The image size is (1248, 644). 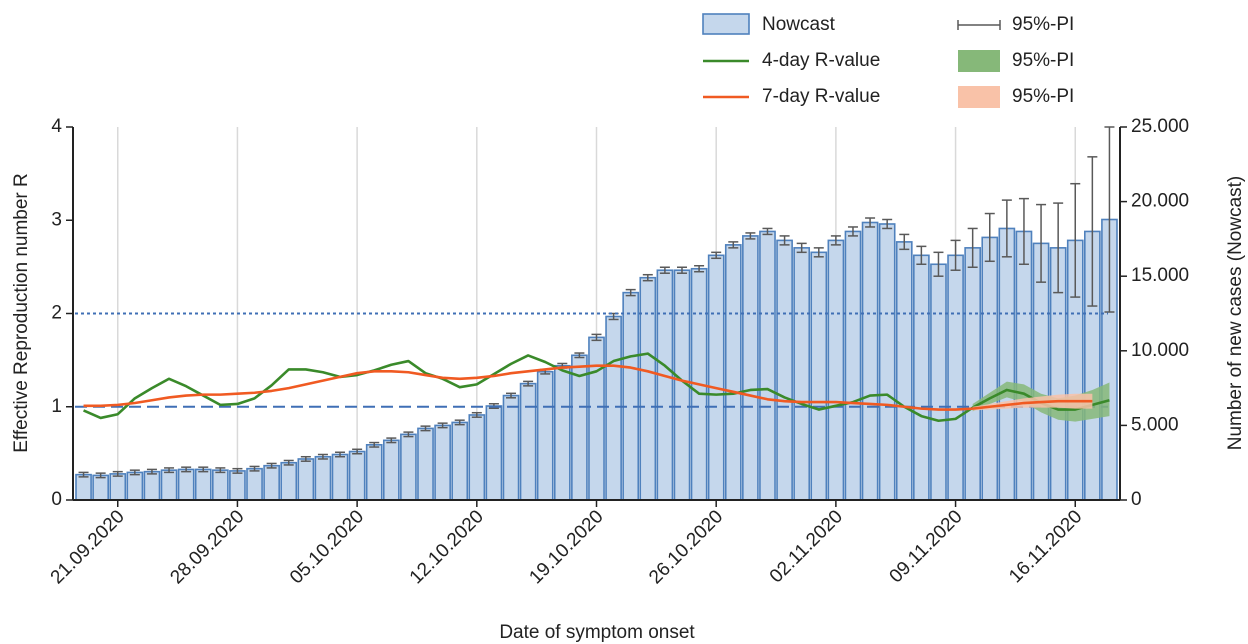 I want to click on x-axis-title: Date of symptom onset, so click(x=597, y=632).